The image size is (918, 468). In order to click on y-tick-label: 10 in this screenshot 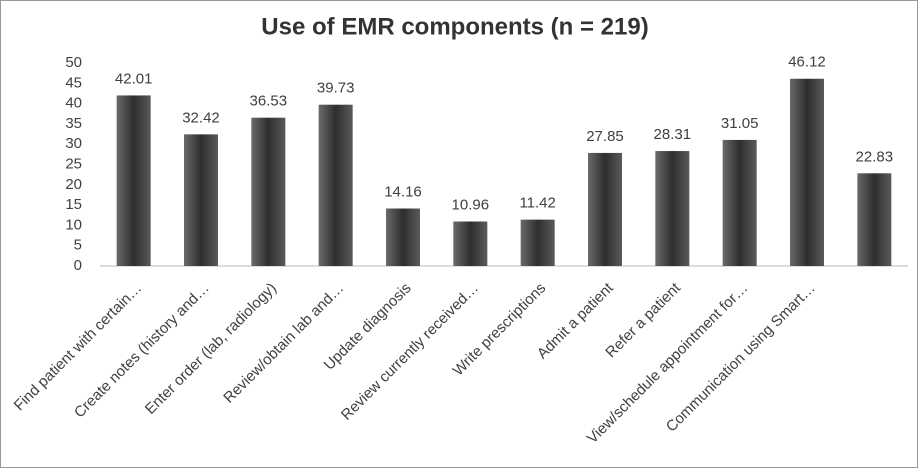, I will do `click(73, 224)`.